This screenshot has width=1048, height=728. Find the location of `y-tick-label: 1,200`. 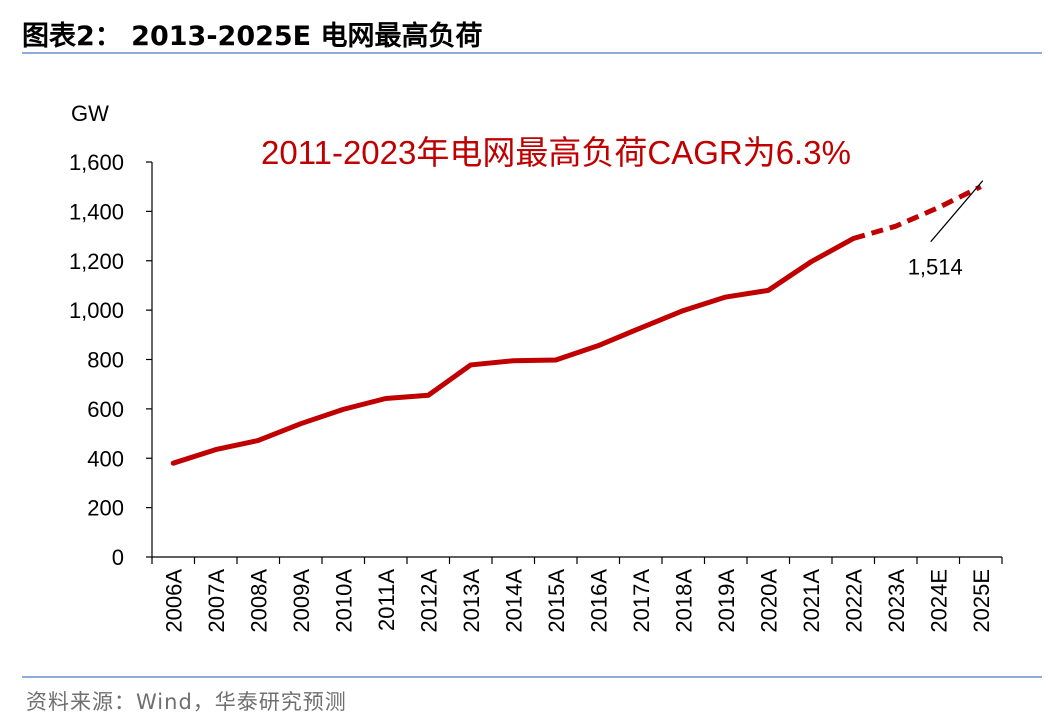

y-tick-label: 1,200 is located at coordinates (96, 261).